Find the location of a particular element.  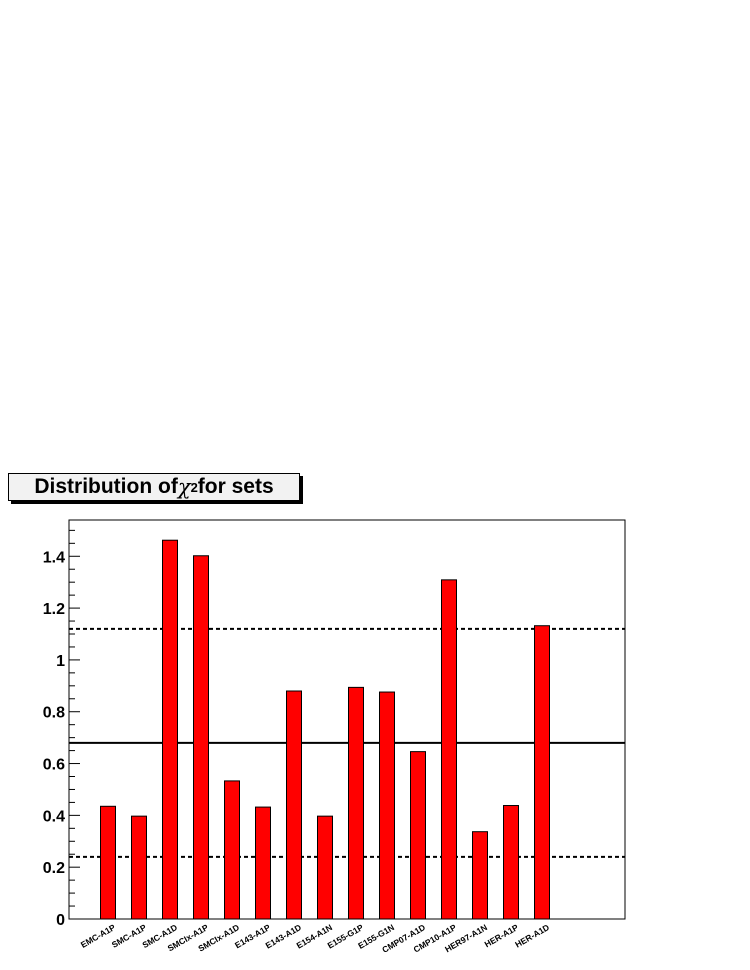

y-tick-label: 0.4 is located at coordinates (54, 816).